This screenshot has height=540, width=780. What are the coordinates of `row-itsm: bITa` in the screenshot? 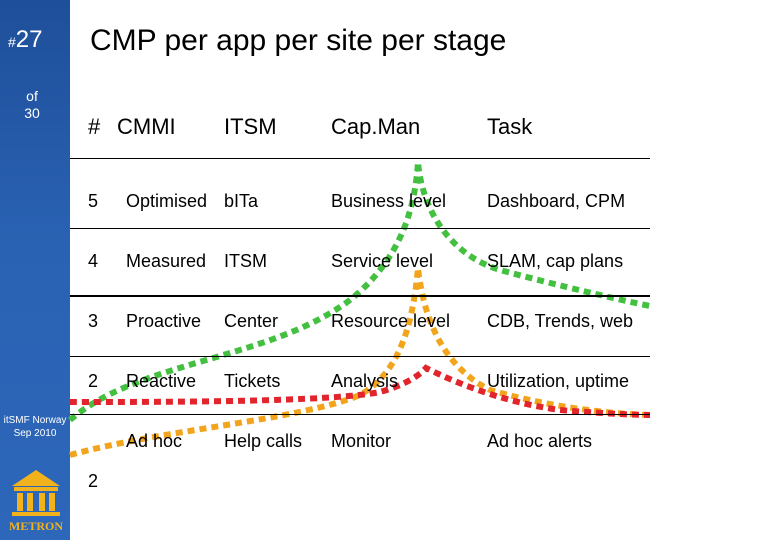 It's located at (241, 201).